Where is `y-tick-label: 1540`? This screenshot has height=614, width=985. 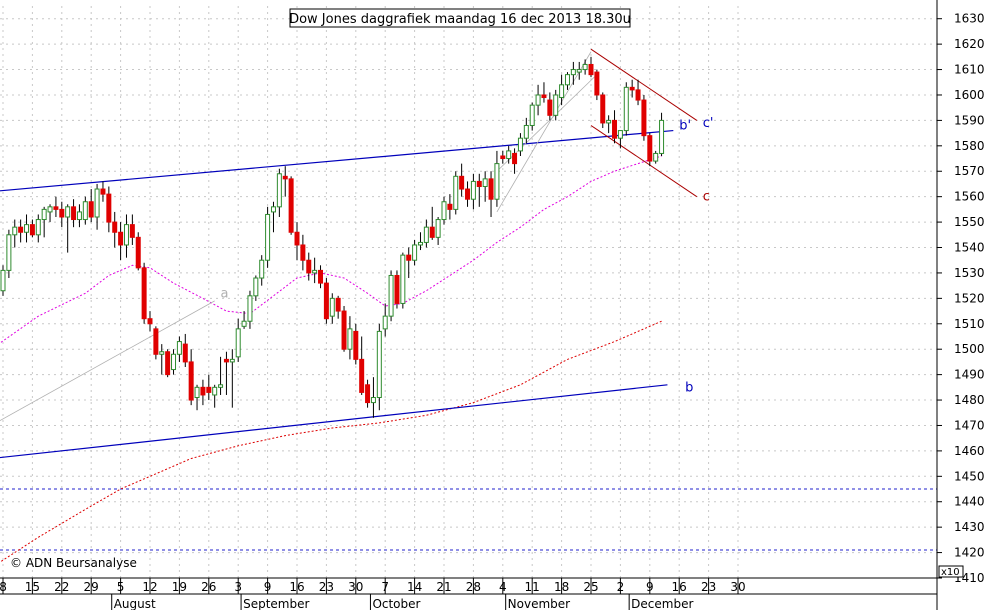 y-tick-label: 1540 is located at coordinates (969, 248).